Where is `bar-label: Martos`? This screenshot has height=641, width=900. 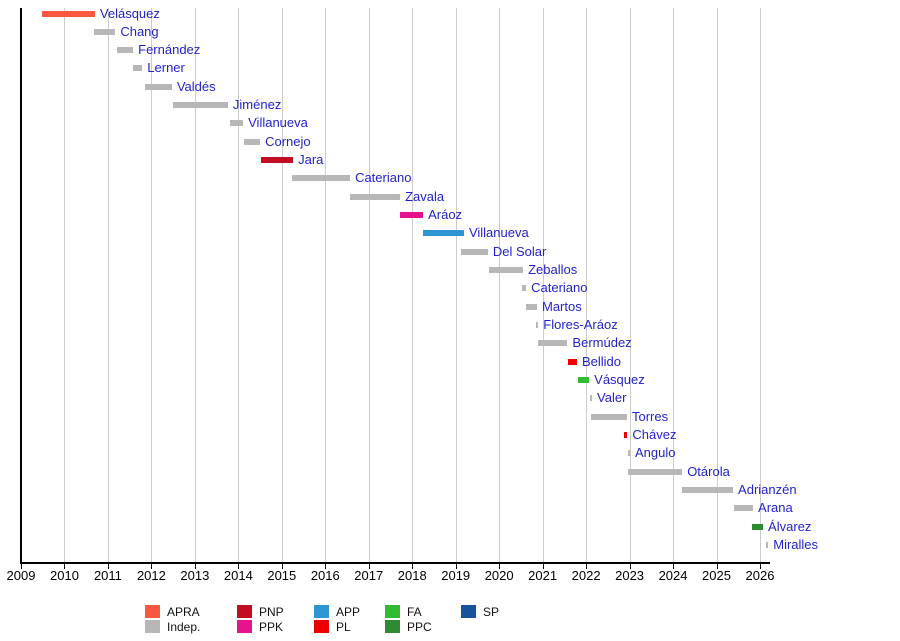
bar-label: Martos is located at coordinates (561, 306).